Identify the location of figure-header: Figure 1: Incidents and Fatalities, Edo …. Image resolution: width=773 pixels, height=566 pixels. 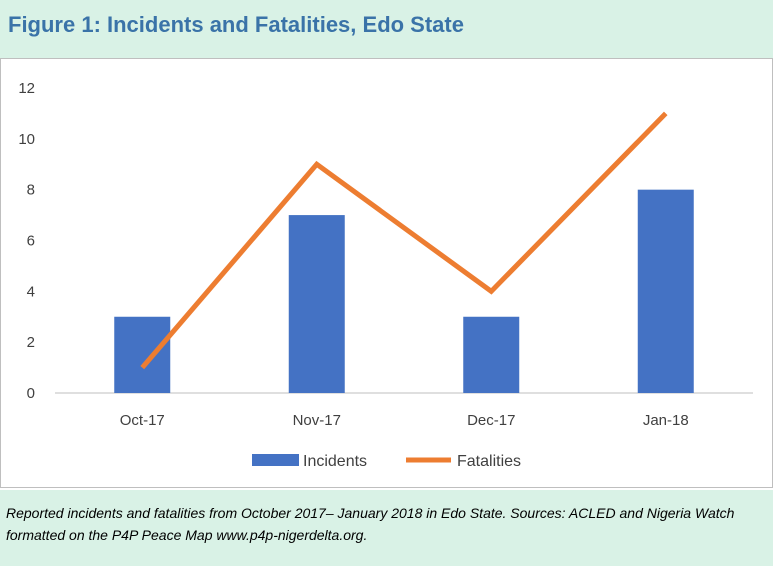
(386, 29).